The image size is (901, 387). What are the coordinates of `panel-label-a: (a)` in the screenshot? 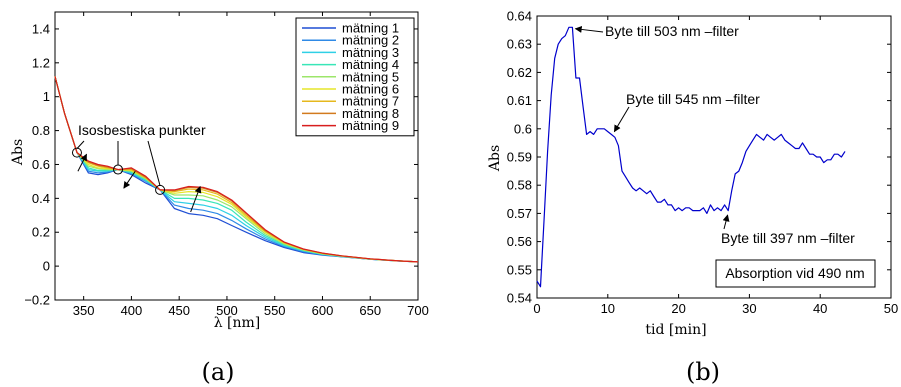 It's located at (217, 372).